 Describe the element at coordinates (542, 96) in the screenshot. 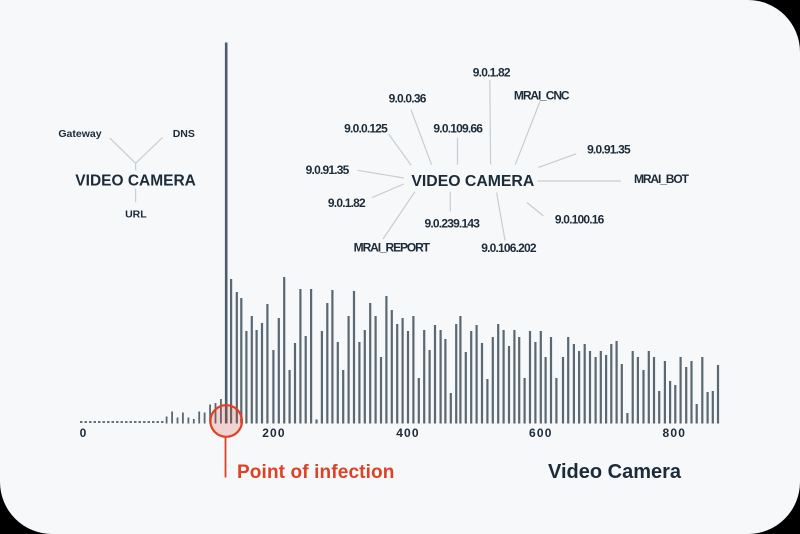

I see `svg-text: MRAI_CNC` at that location.